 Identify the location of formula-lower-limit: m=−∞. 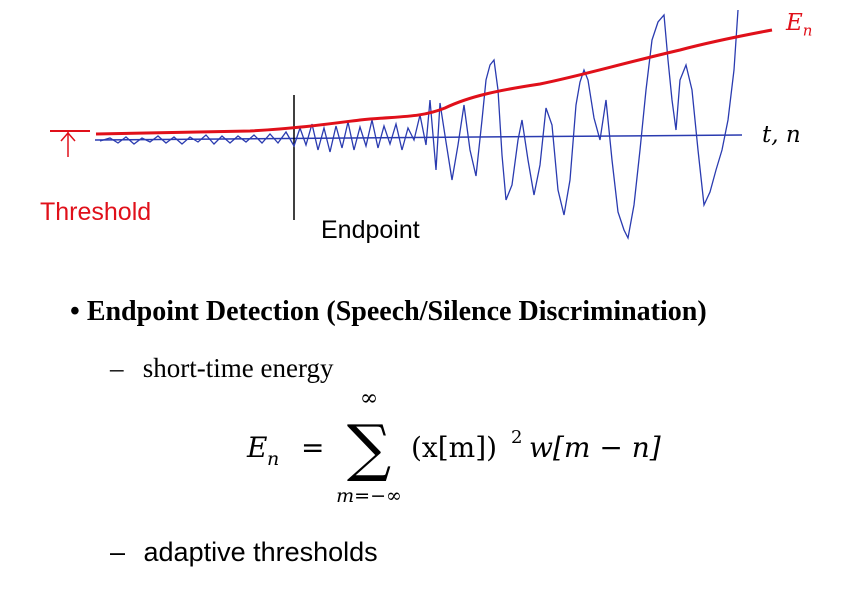
(369, 496).